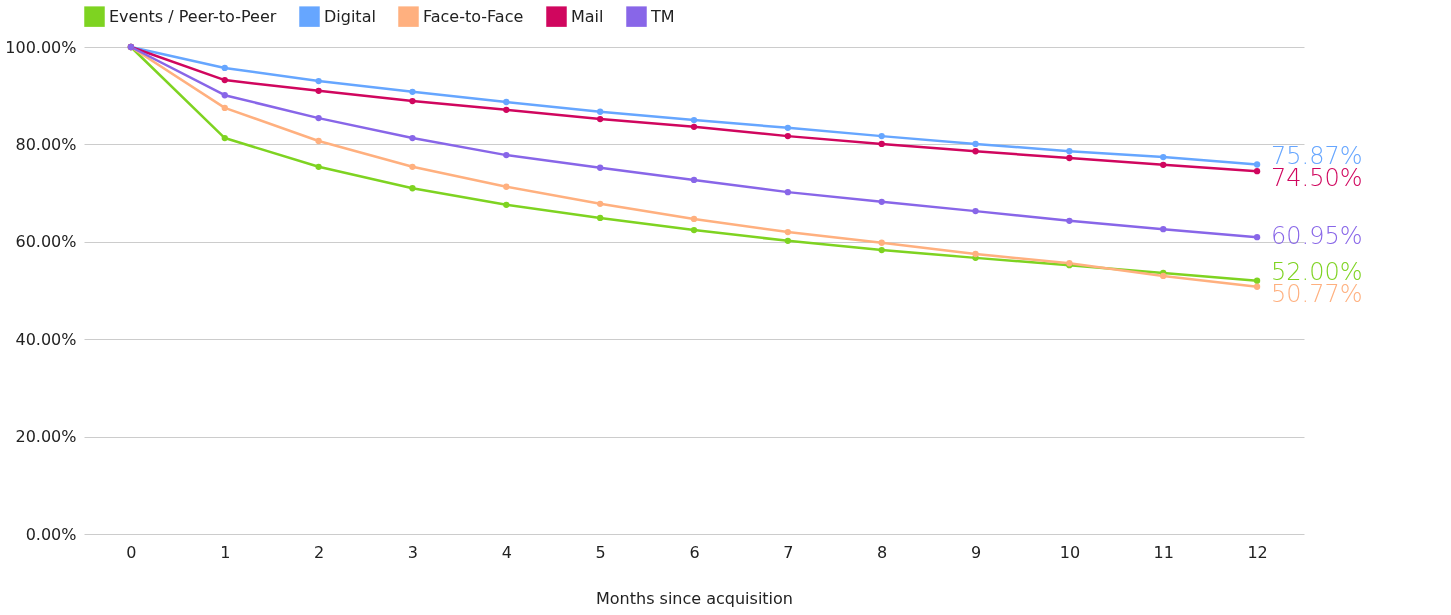 This screenshot has height=615, width=1451. I want to click on data-label: 60.95%, so click(1317, 236).